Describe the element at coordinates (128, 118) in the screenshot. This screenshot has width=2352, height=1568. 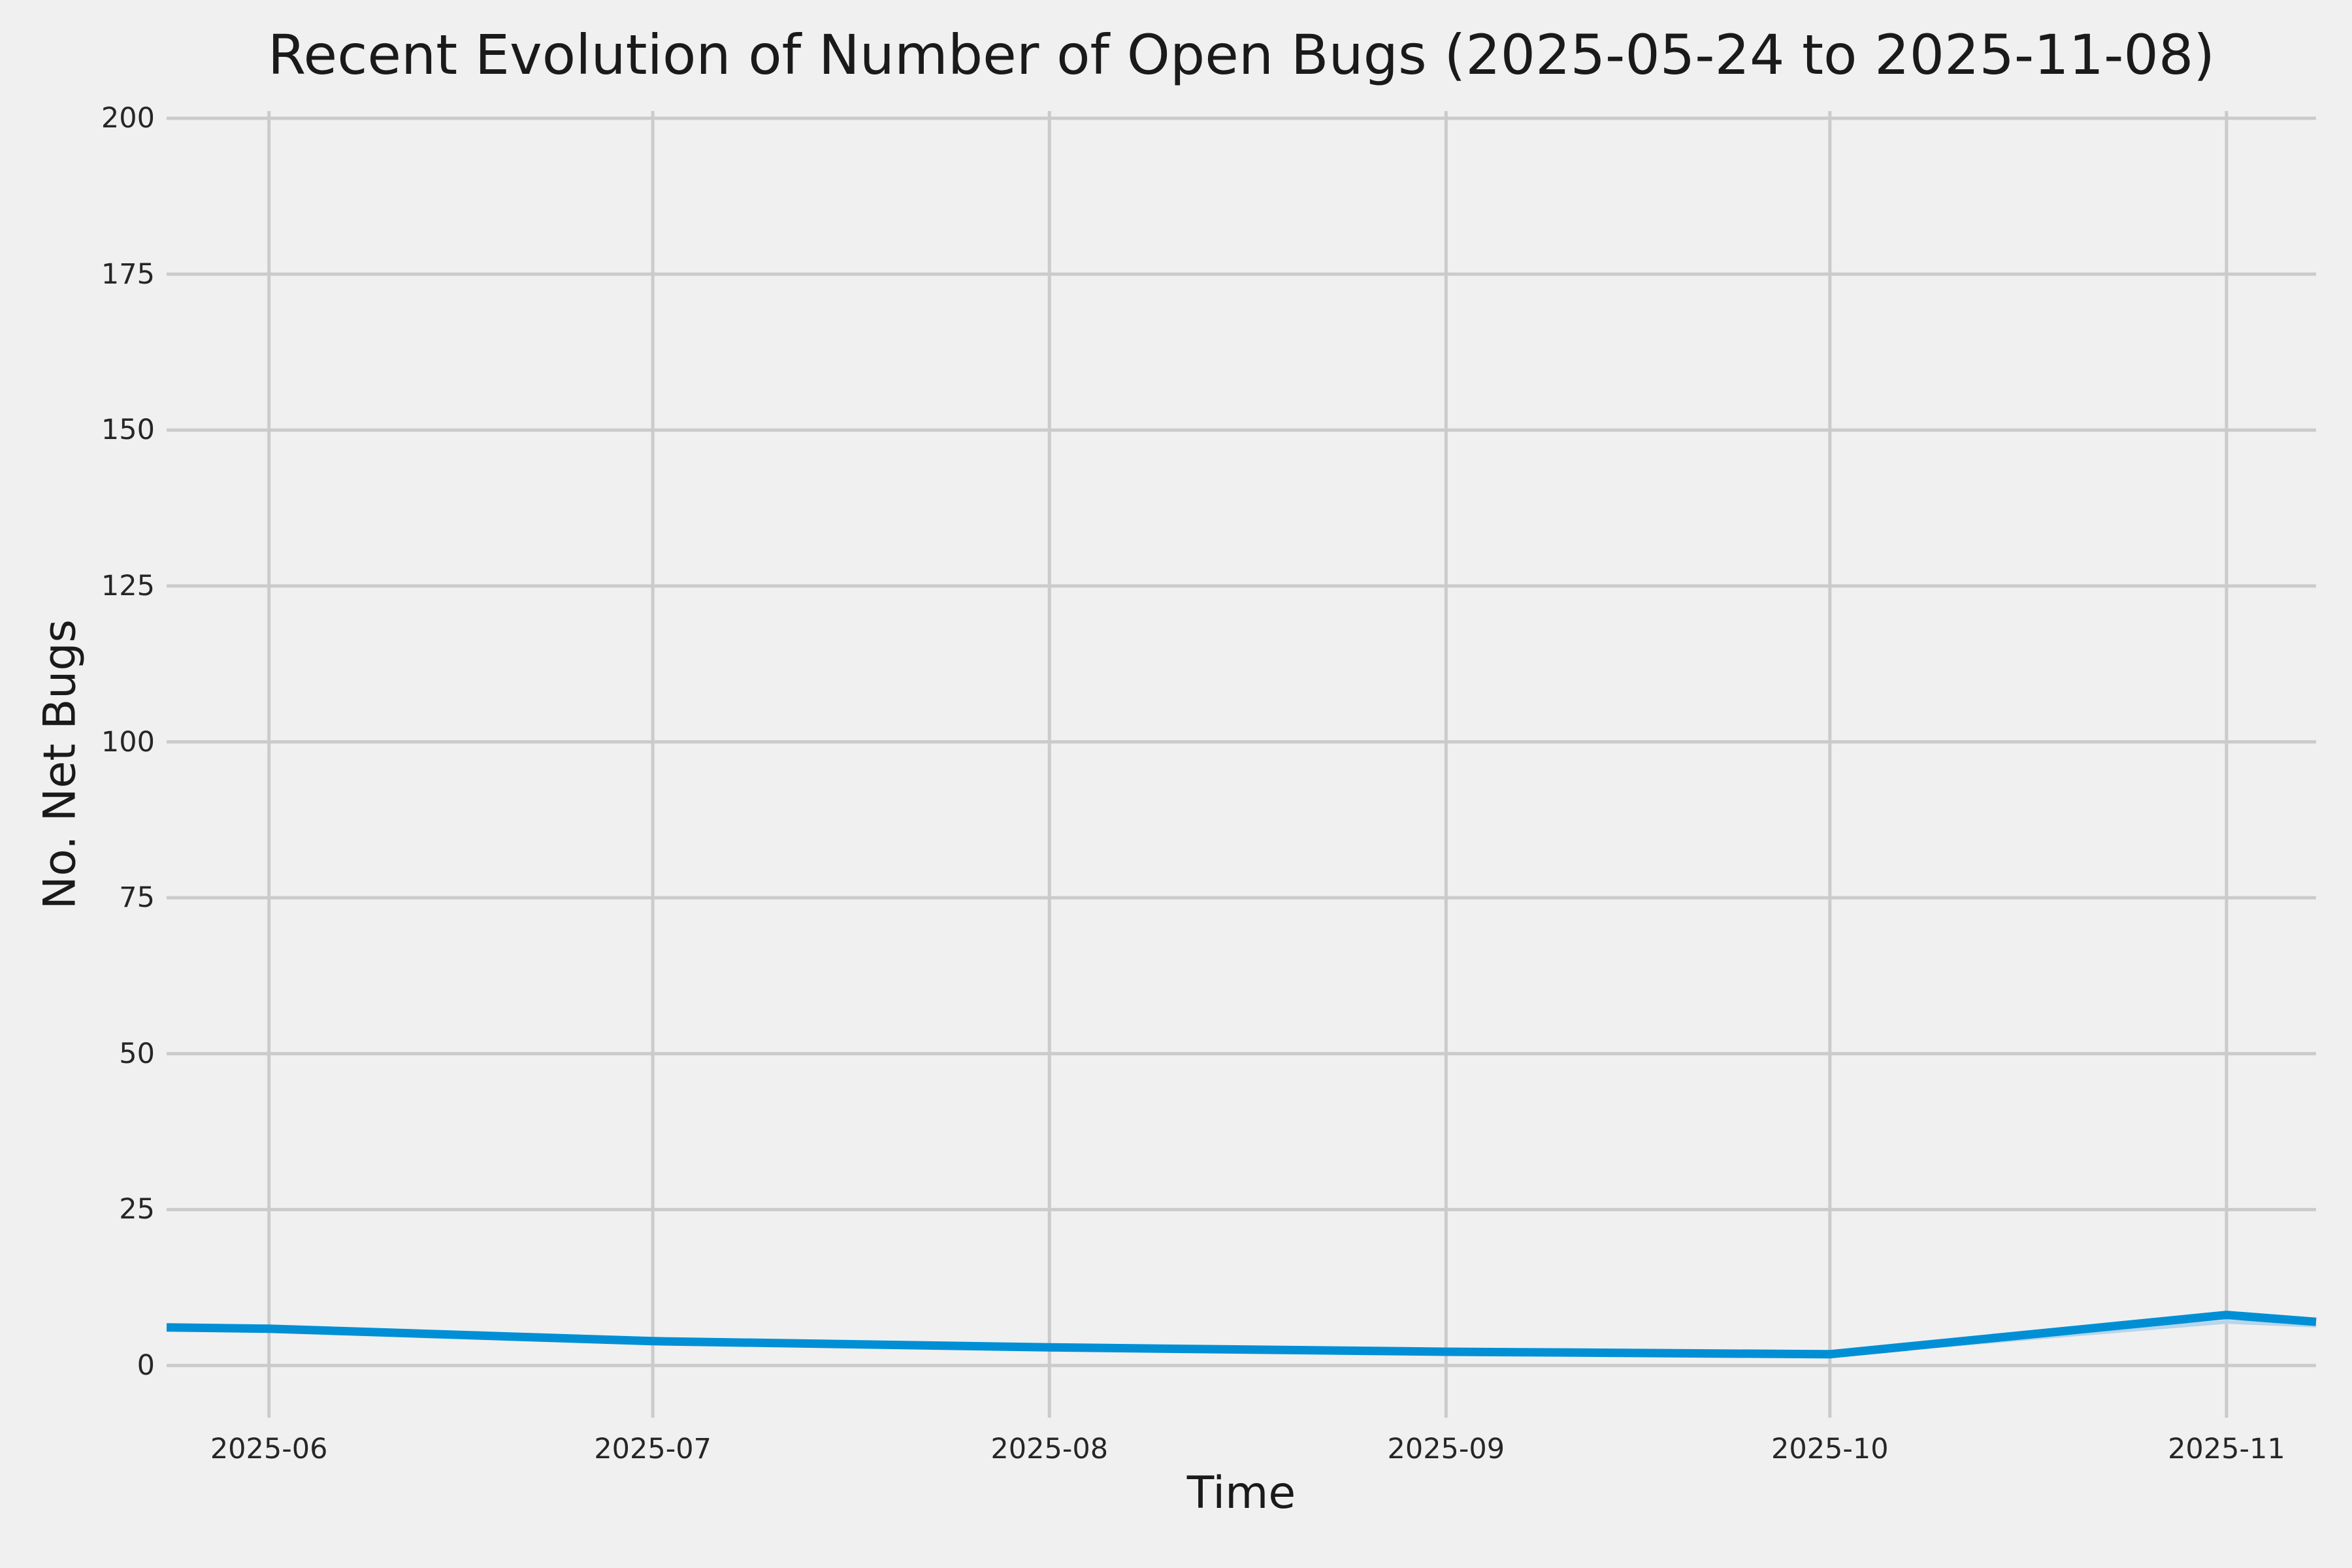
I see `y-tick-label: 200` at that location.